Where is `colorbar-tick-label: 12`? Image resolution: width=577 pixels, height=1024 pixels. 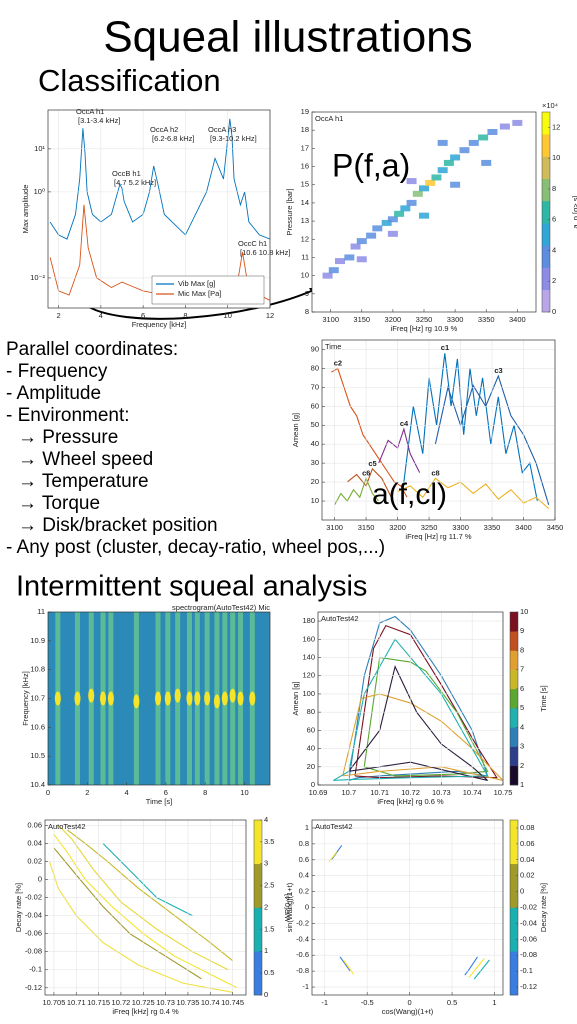 colorbar-tick-label: 12 is located at coordinates (556, 126).